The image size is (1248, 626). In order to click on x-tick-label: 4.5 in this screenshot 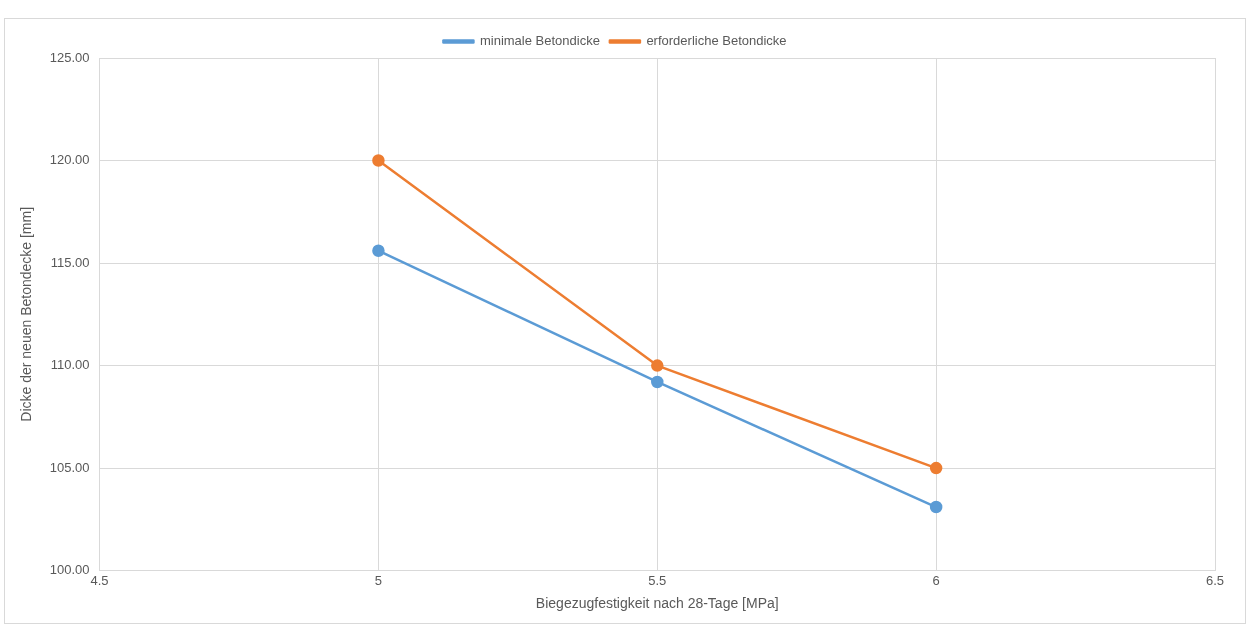, I will do `click(99, 580)`.